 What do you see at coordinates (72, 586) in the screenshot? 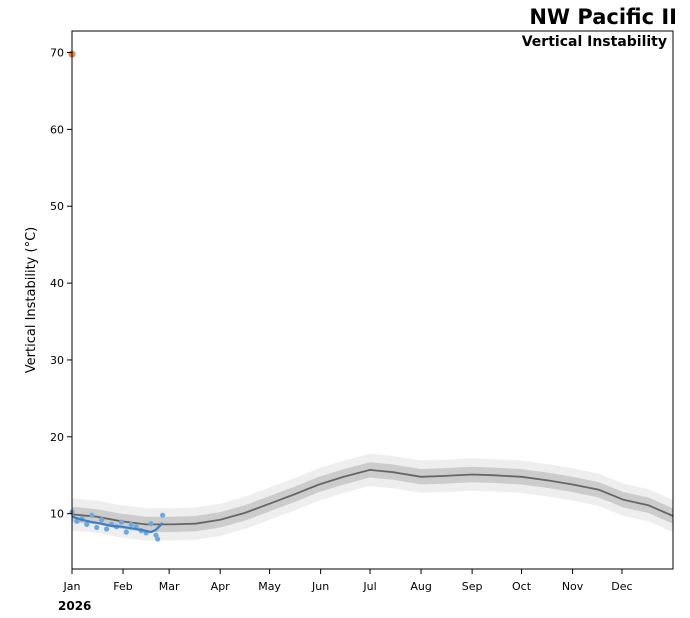
I see `x-tick-label: Jan` at bounding box center [72, 586].